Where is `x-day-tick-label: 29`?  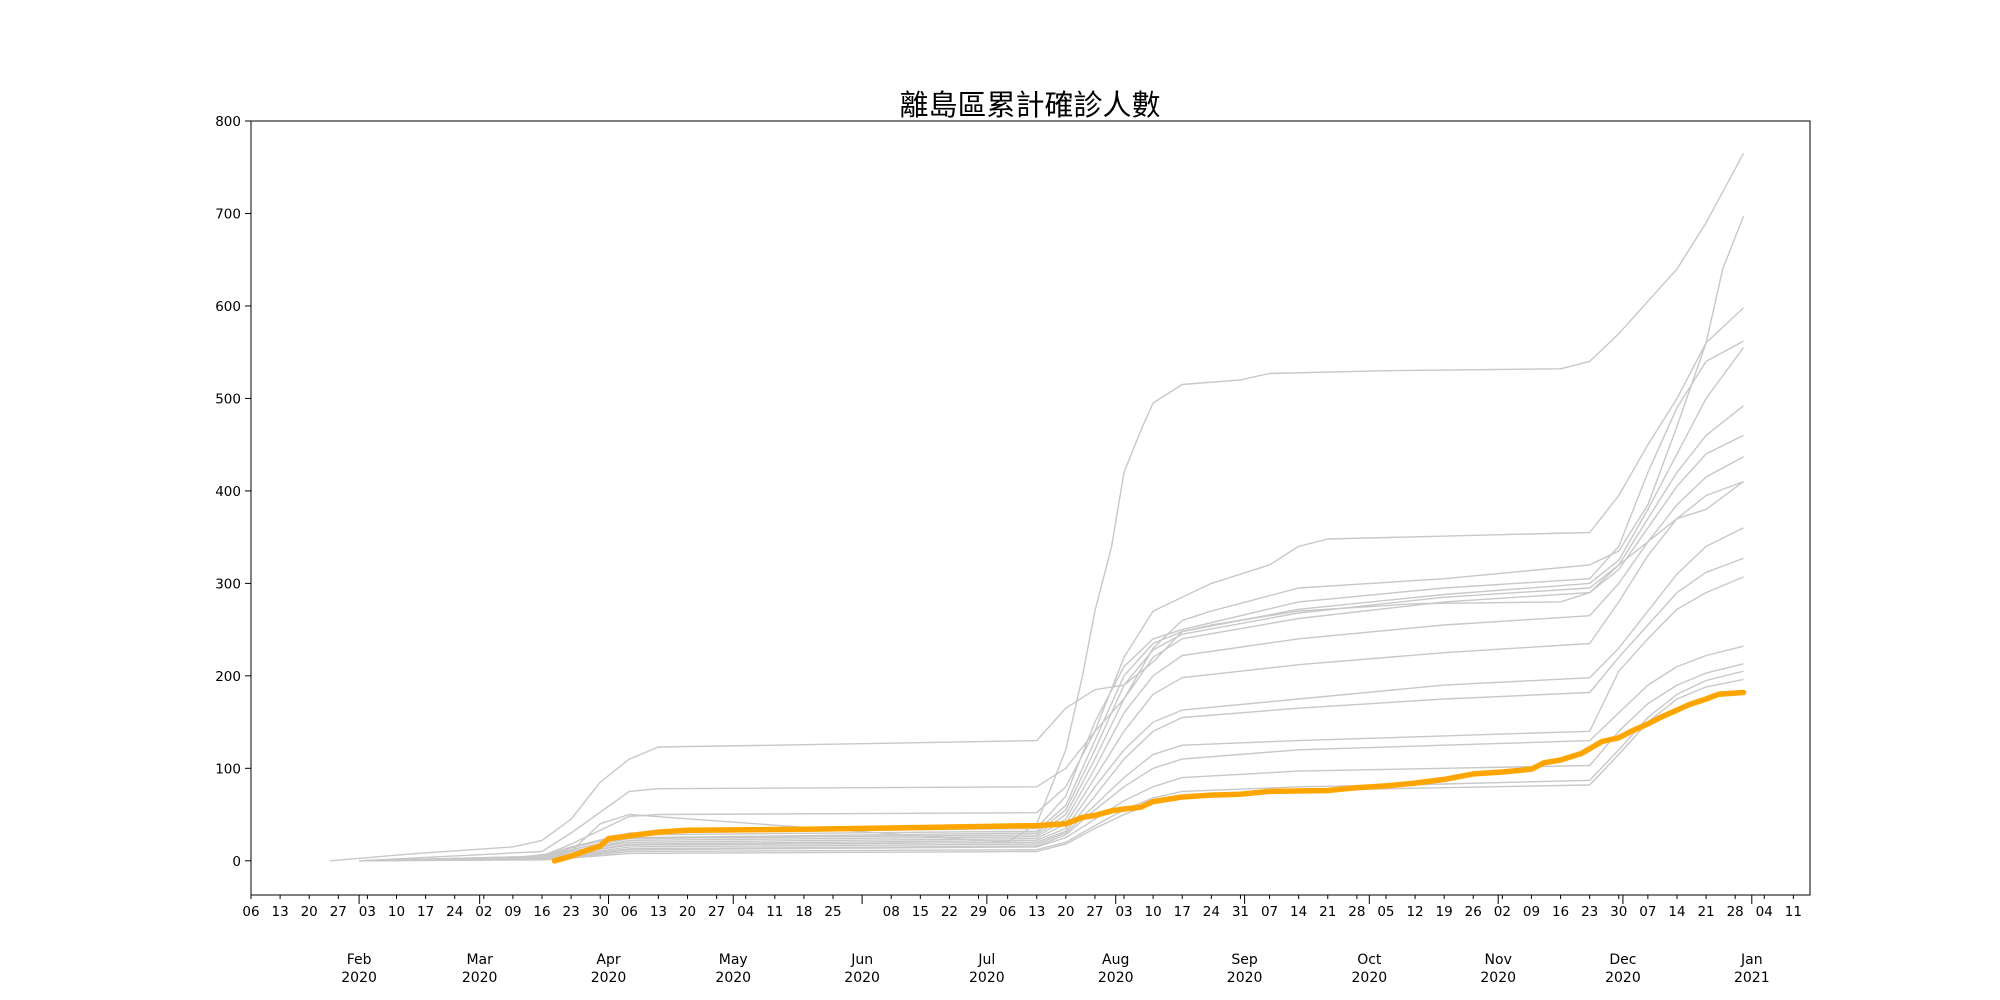 x-day-tick-label: 29 is located at coordinates (978, 912).